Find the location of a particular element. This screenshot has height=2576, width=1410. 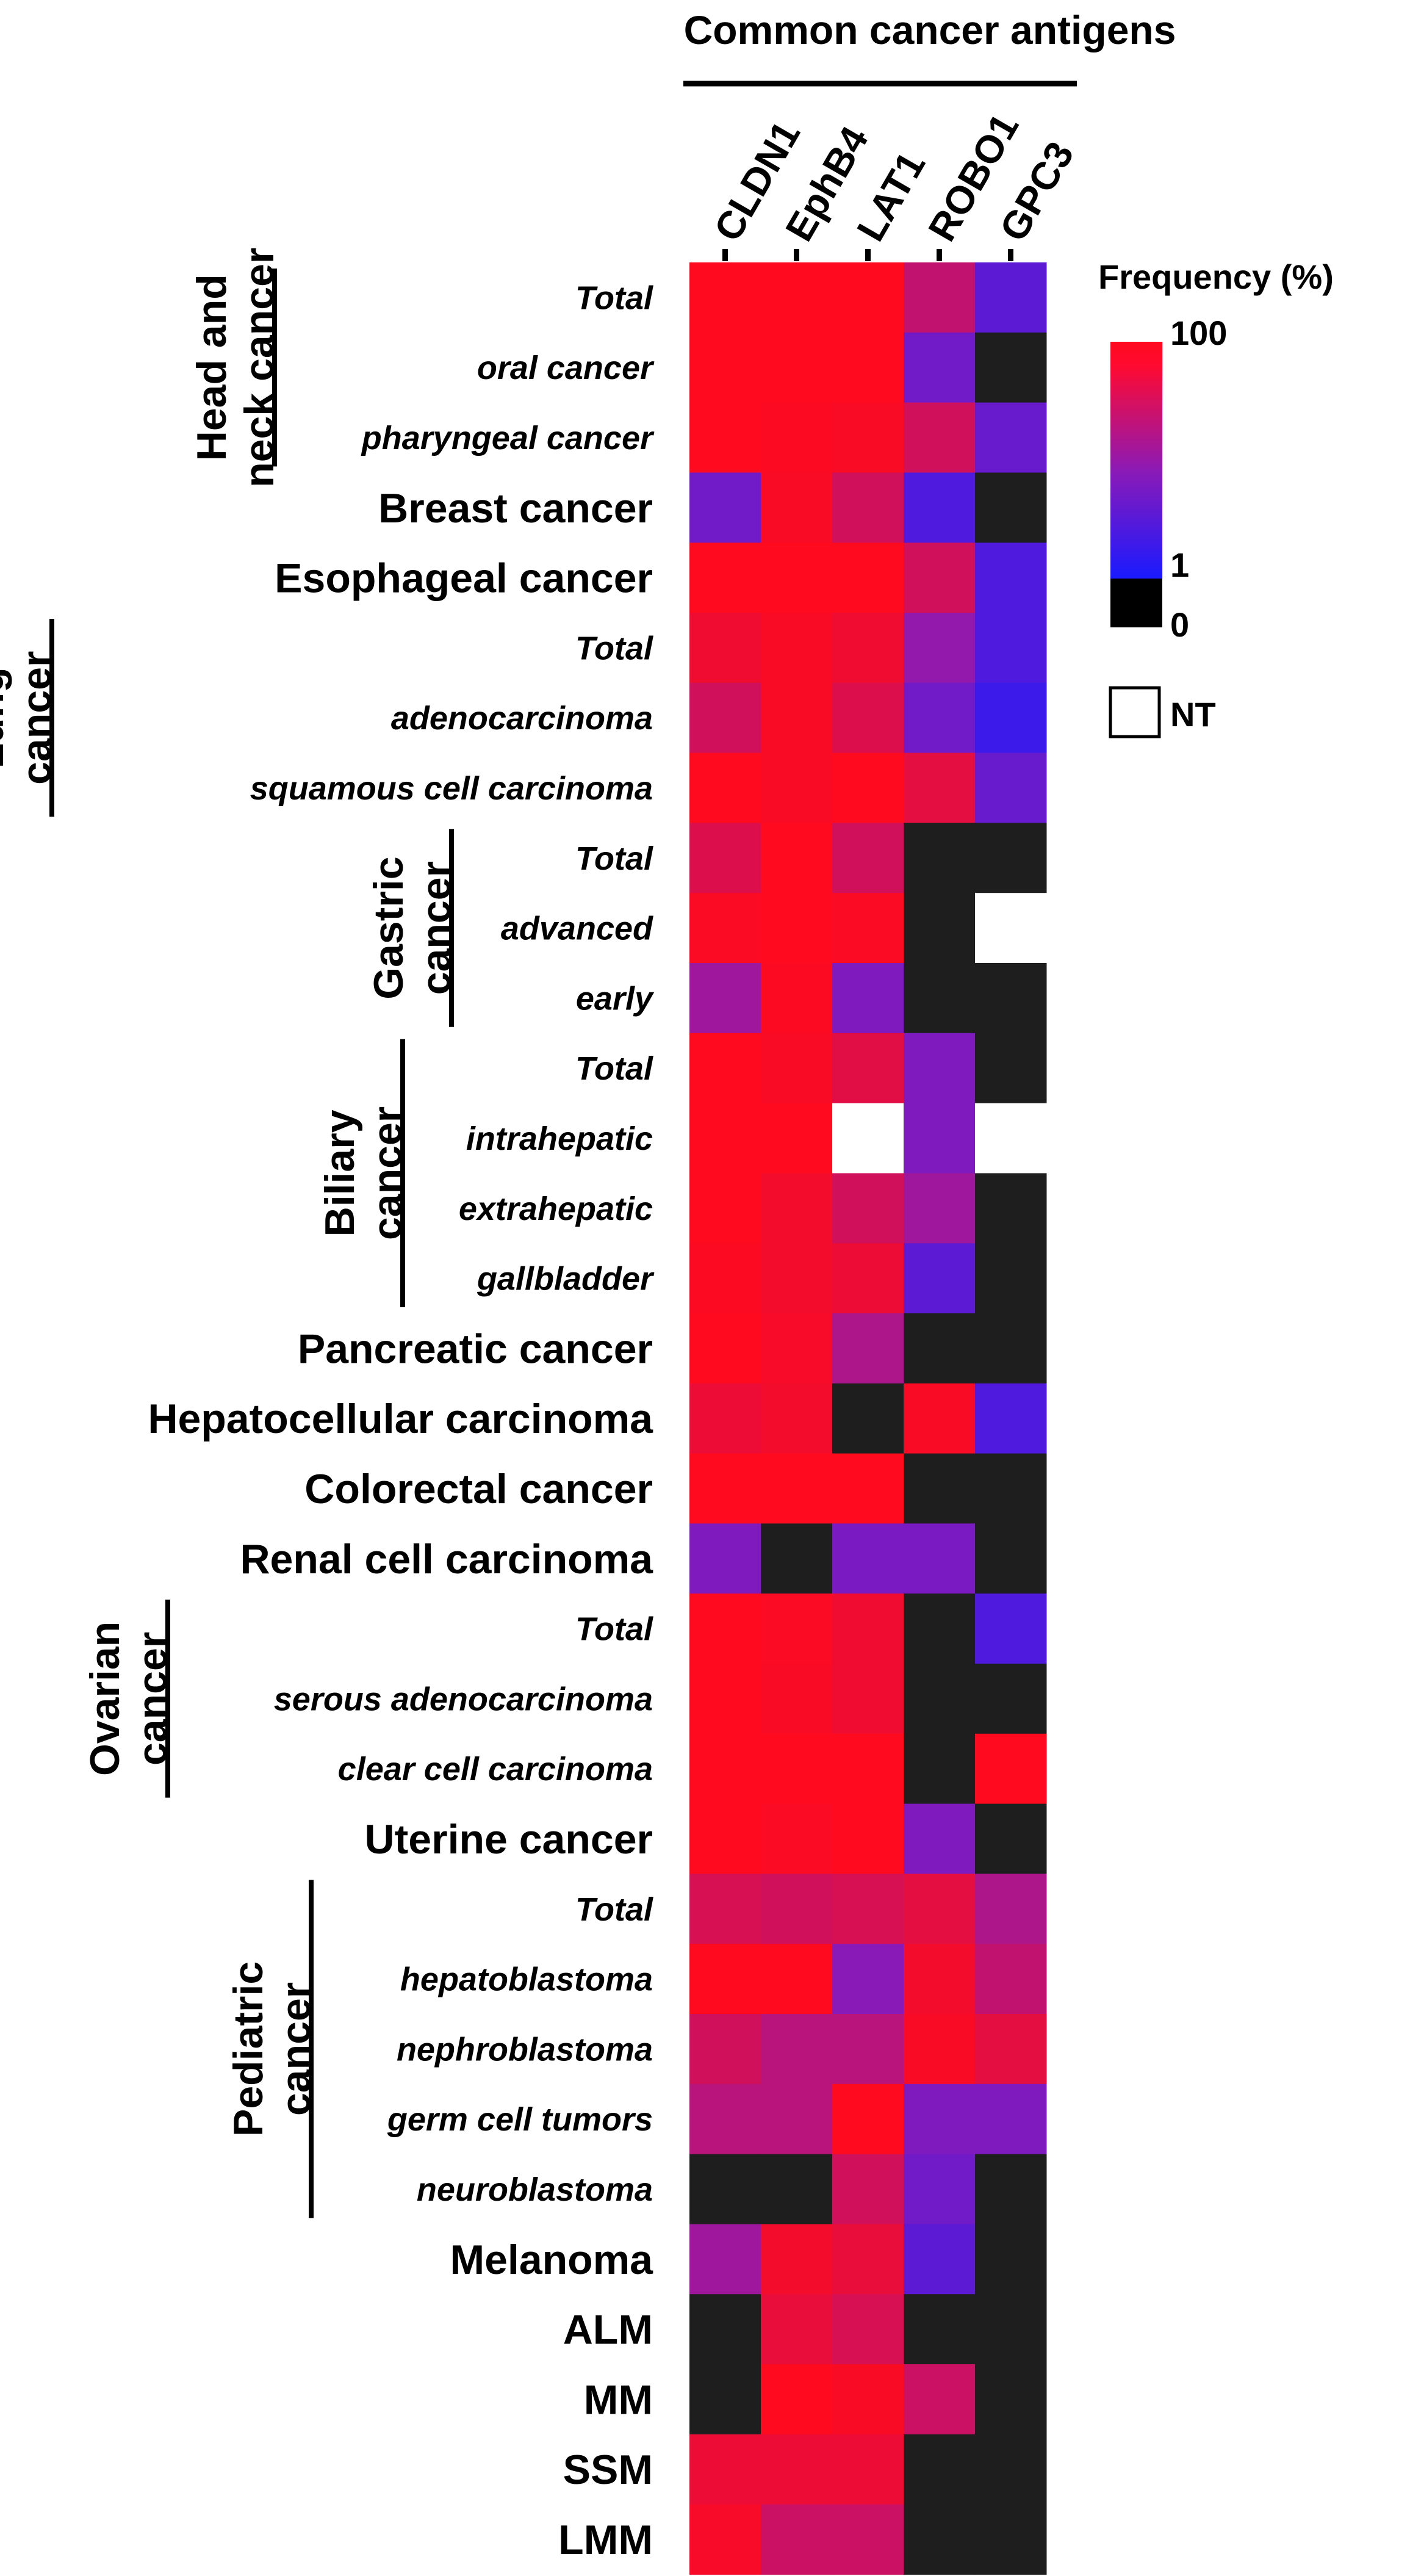

group-label: Head andneck cancer is located at coordinates (235, 368).